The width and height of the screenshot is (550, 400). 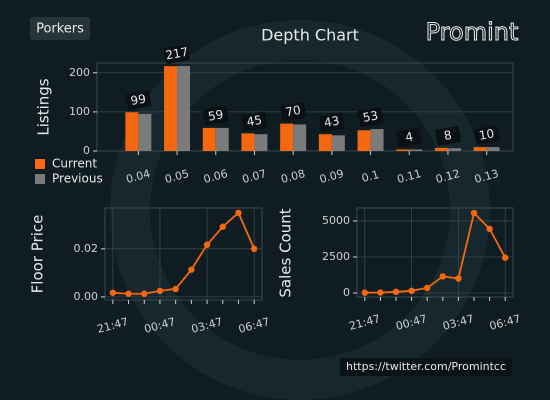 What do you see at coordinates (310, 35) in the screenshot?
I see `chart-title: Depth Chart` at bounding box center [310, 35].